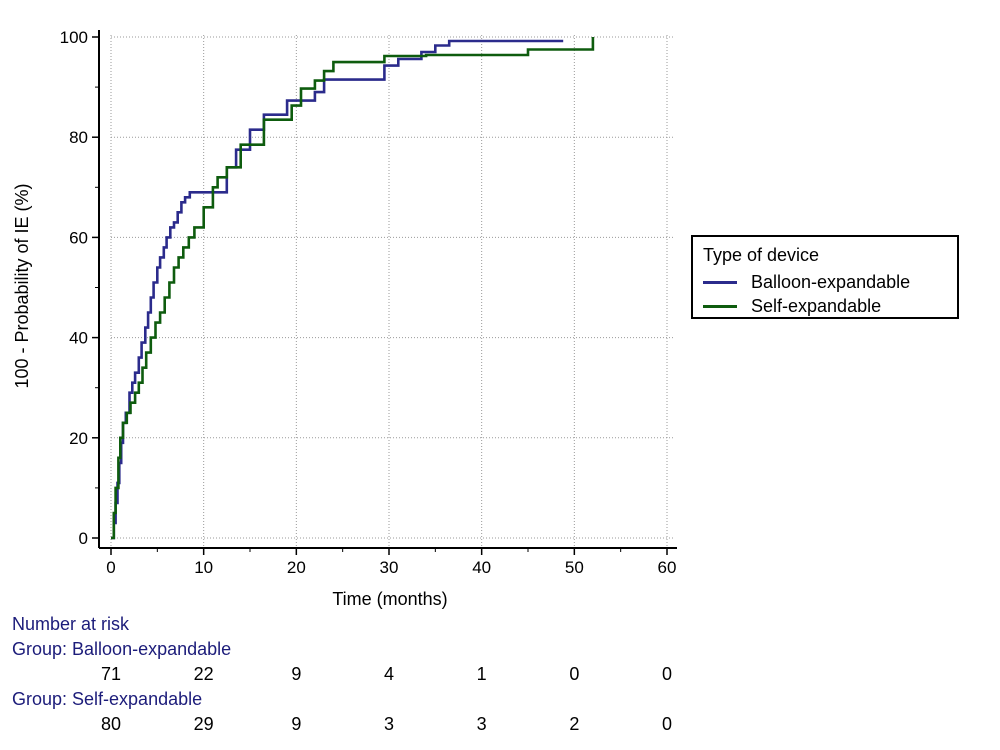 The image size is (1000, 750). I want to click on legend-swatch-self, so click(720, 306).